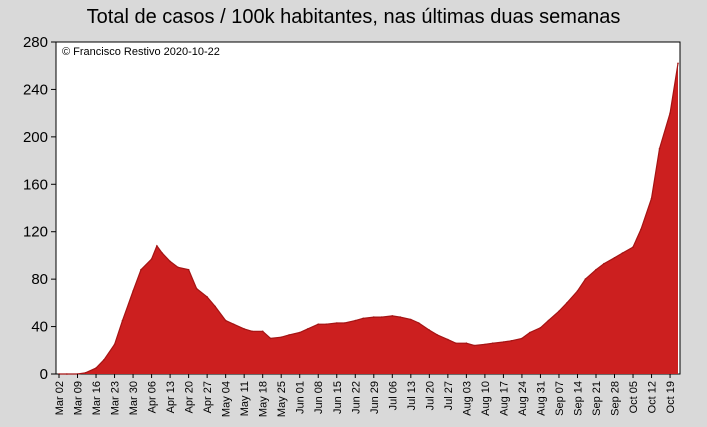 The width and height of the screenshot is (707, 427). I want to click on x-tick-label: Jun 08, so click(319, 397).